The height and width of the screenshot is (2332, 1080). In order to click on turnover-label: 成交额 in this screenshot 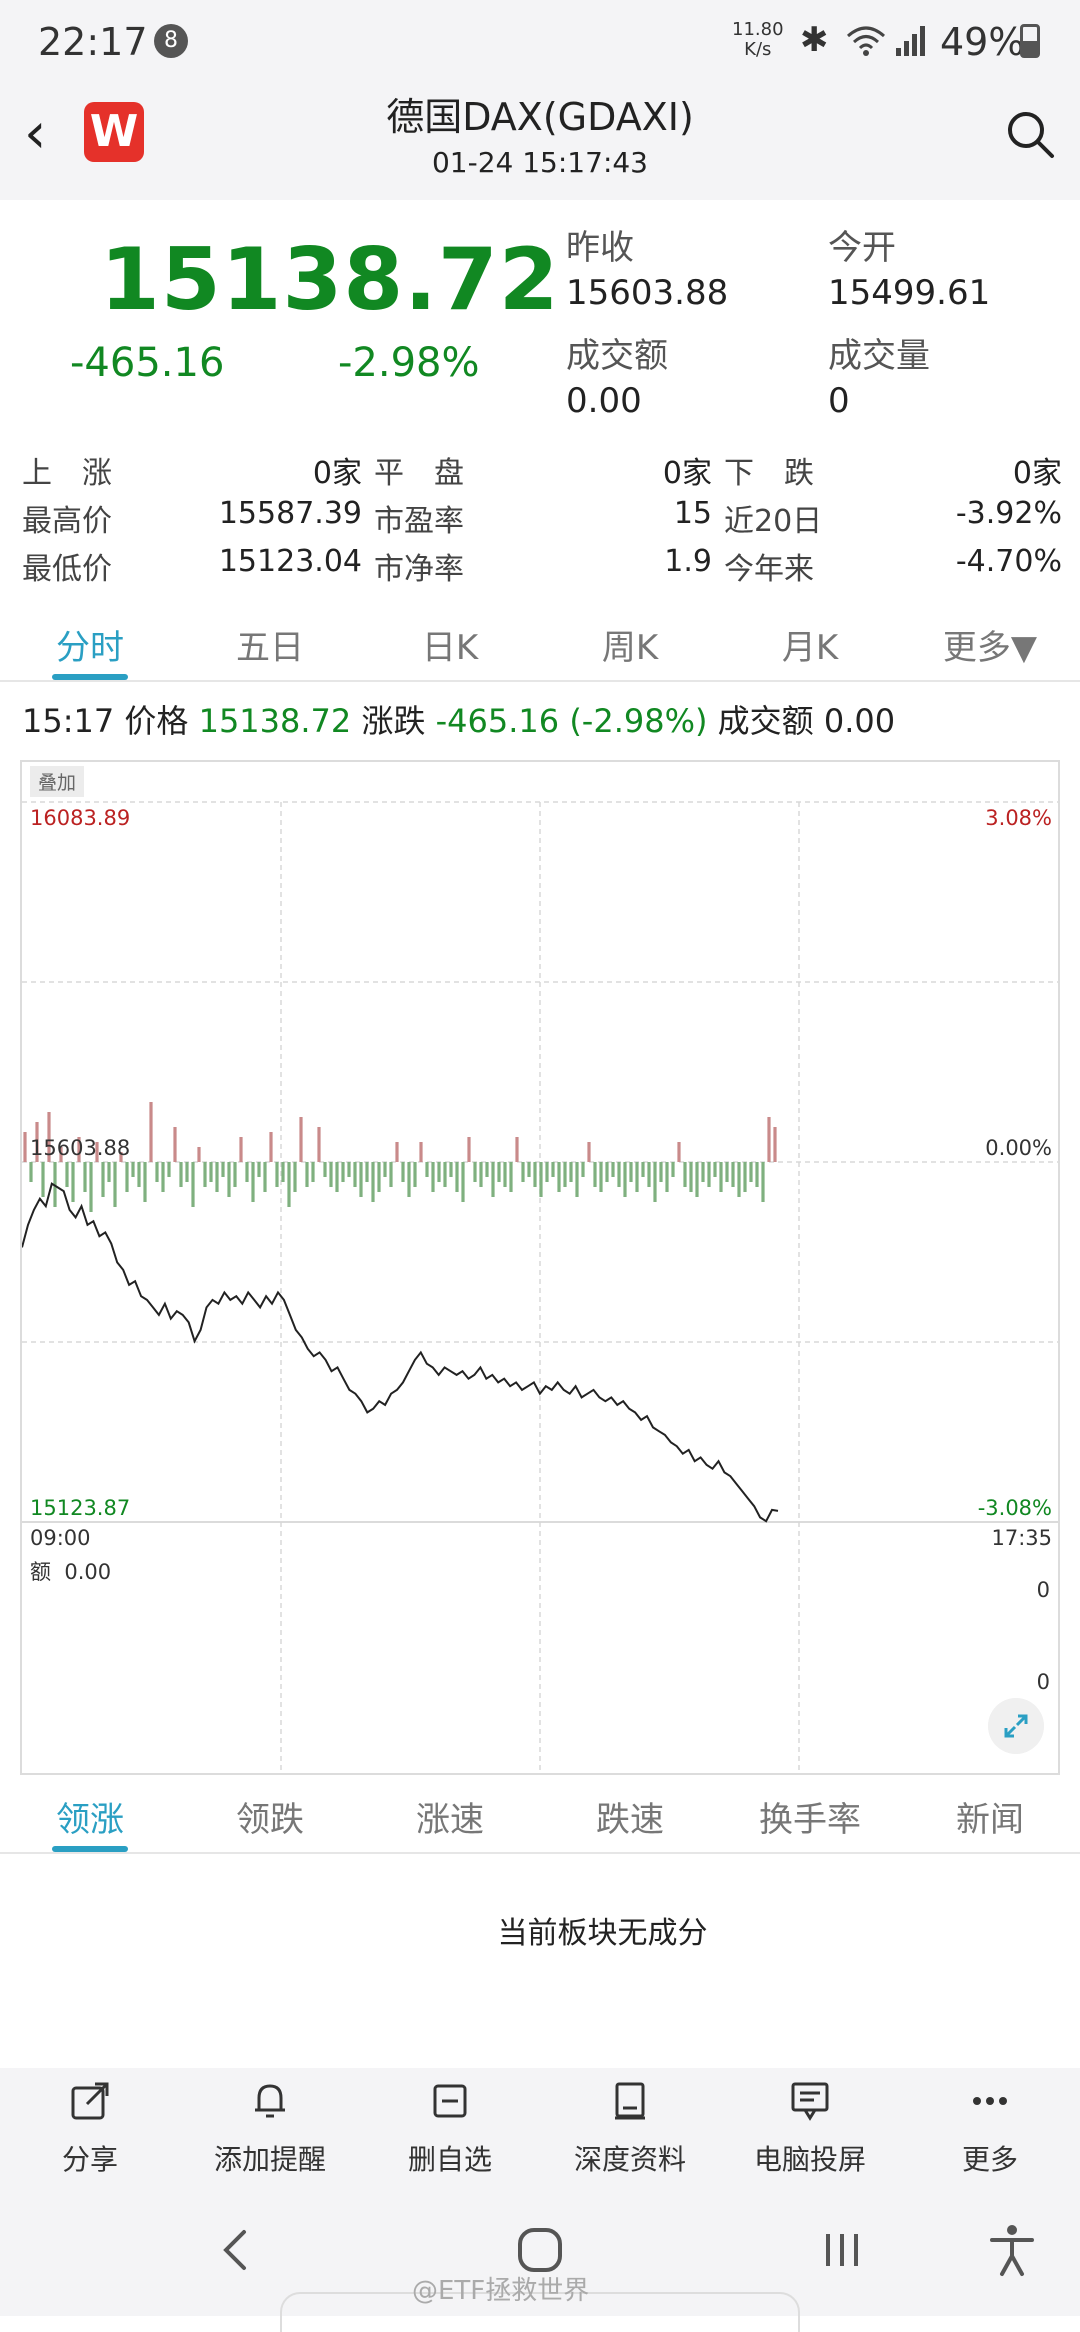, I will do `click(617, 356)`.